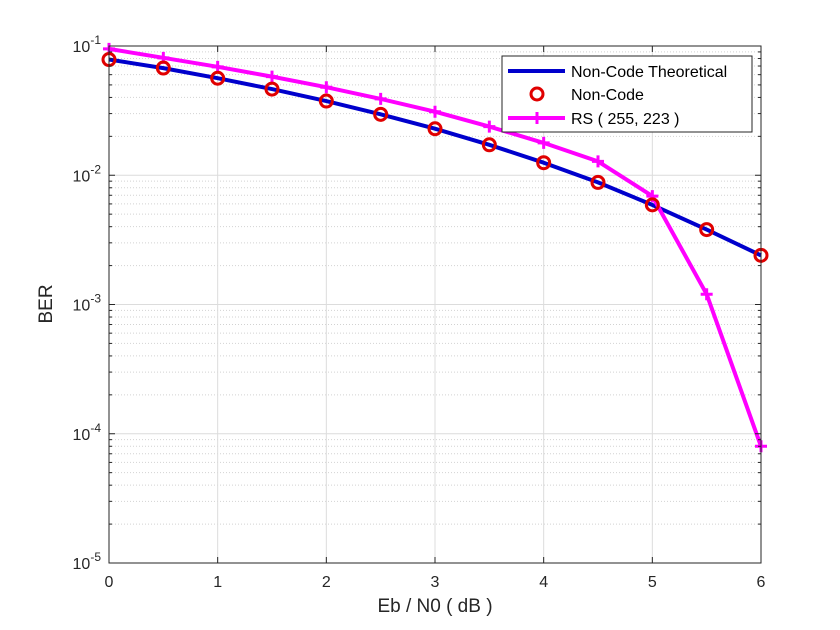 This screenshot has height=630, width=840. What do you see at coordinates (761, 582) in the screenshot?
I see `x-tick-label: 6` at bounding box center [761, 582].